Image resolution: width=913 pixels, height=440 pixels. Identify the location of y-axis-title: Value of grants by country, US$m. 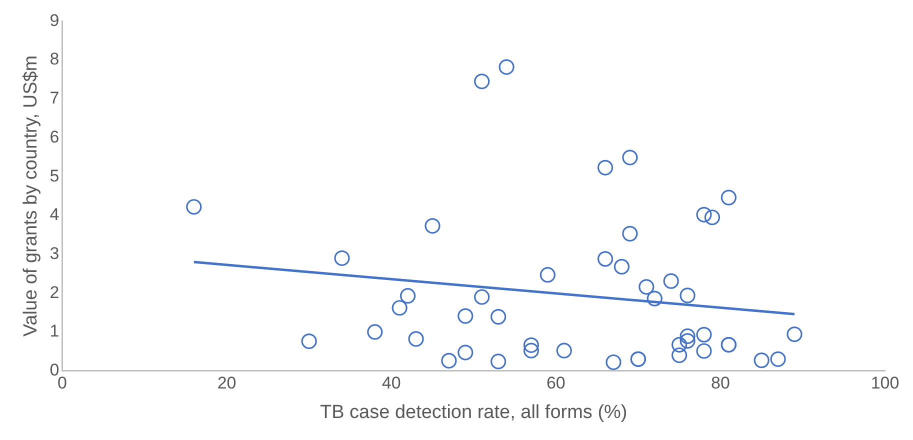
(31, 196).